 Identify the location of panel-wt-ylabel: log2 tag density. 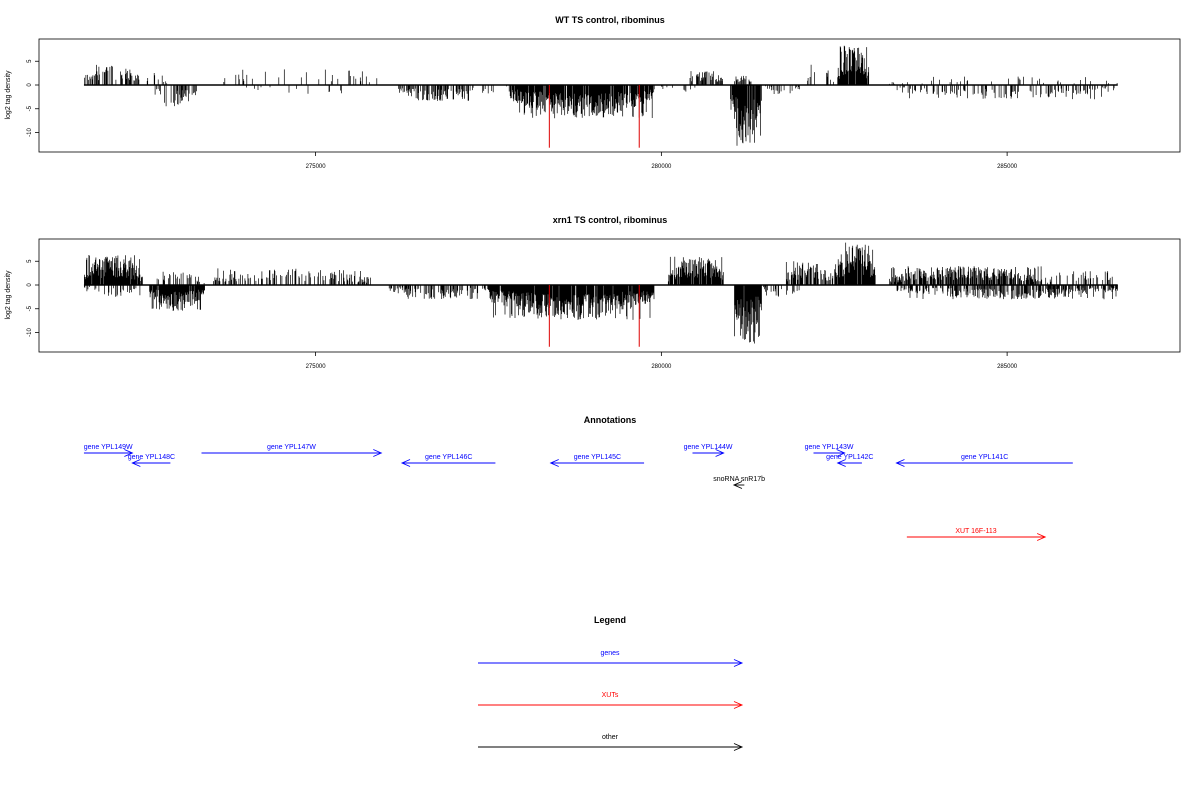
(8, 95).